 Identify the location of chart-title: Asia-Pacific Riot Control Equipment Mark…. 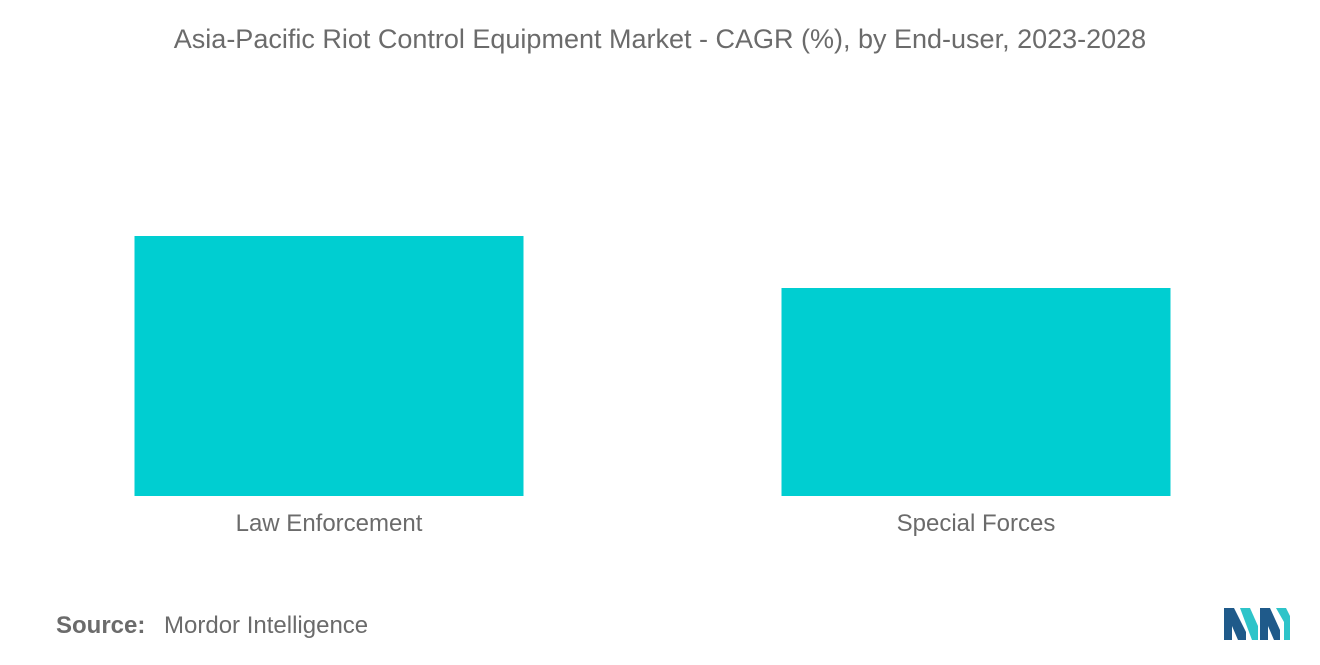
(660, 39).